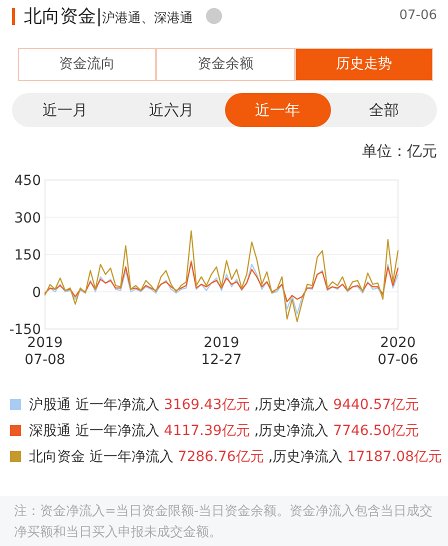 The height and width of the screenshot is (546, 448). What do you see at coordinates (224, 521) in the screenshot?
I see `text: 注：资金净流入=当日资金限额-当日资金余额。资金净流入包含当日成交净买额和当日买入申报未成交金额。` at bounding box center [224, 521].